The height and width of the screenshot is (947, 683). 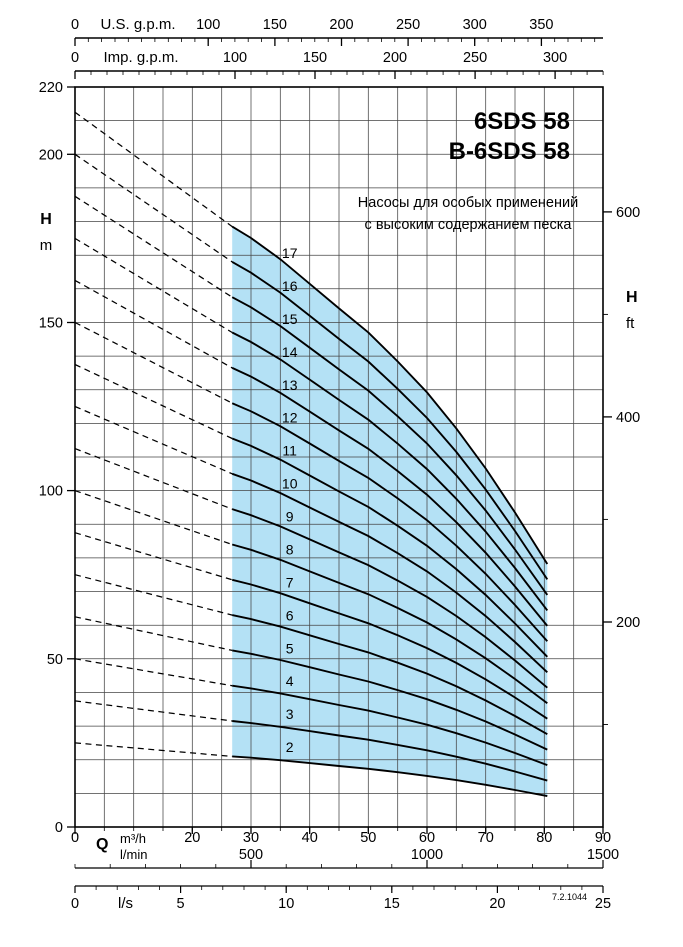 I want to click on h-ft-tick-label: 200, so click(x=628, y=623).